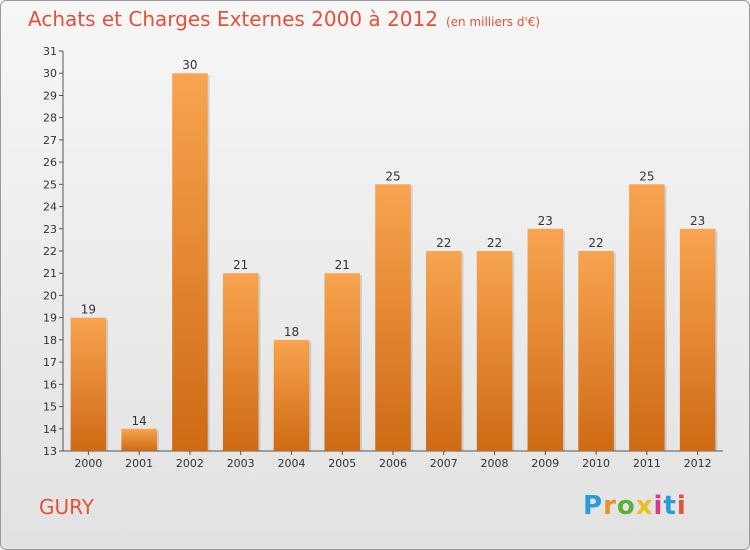  What do you see at coordinates (66, 507) in the screenshot?
I see `commune-name: GURY` at bounding box center [66, 507].